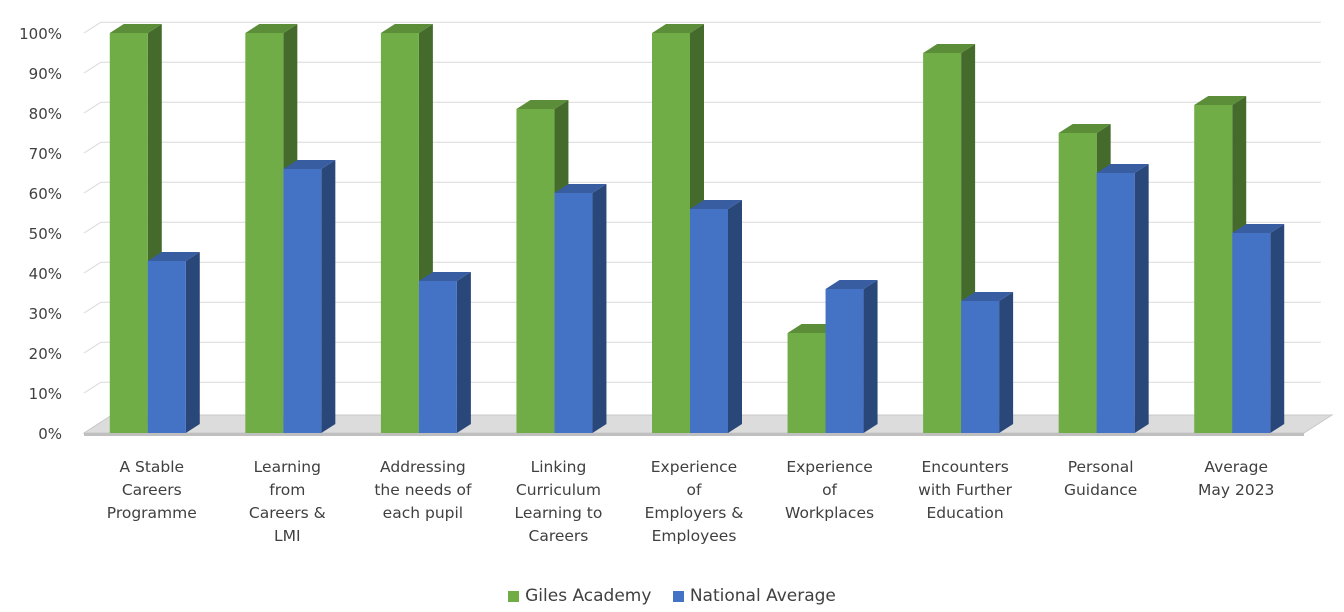  I want to click on legend-item-national: National Average, so click(754, 596).